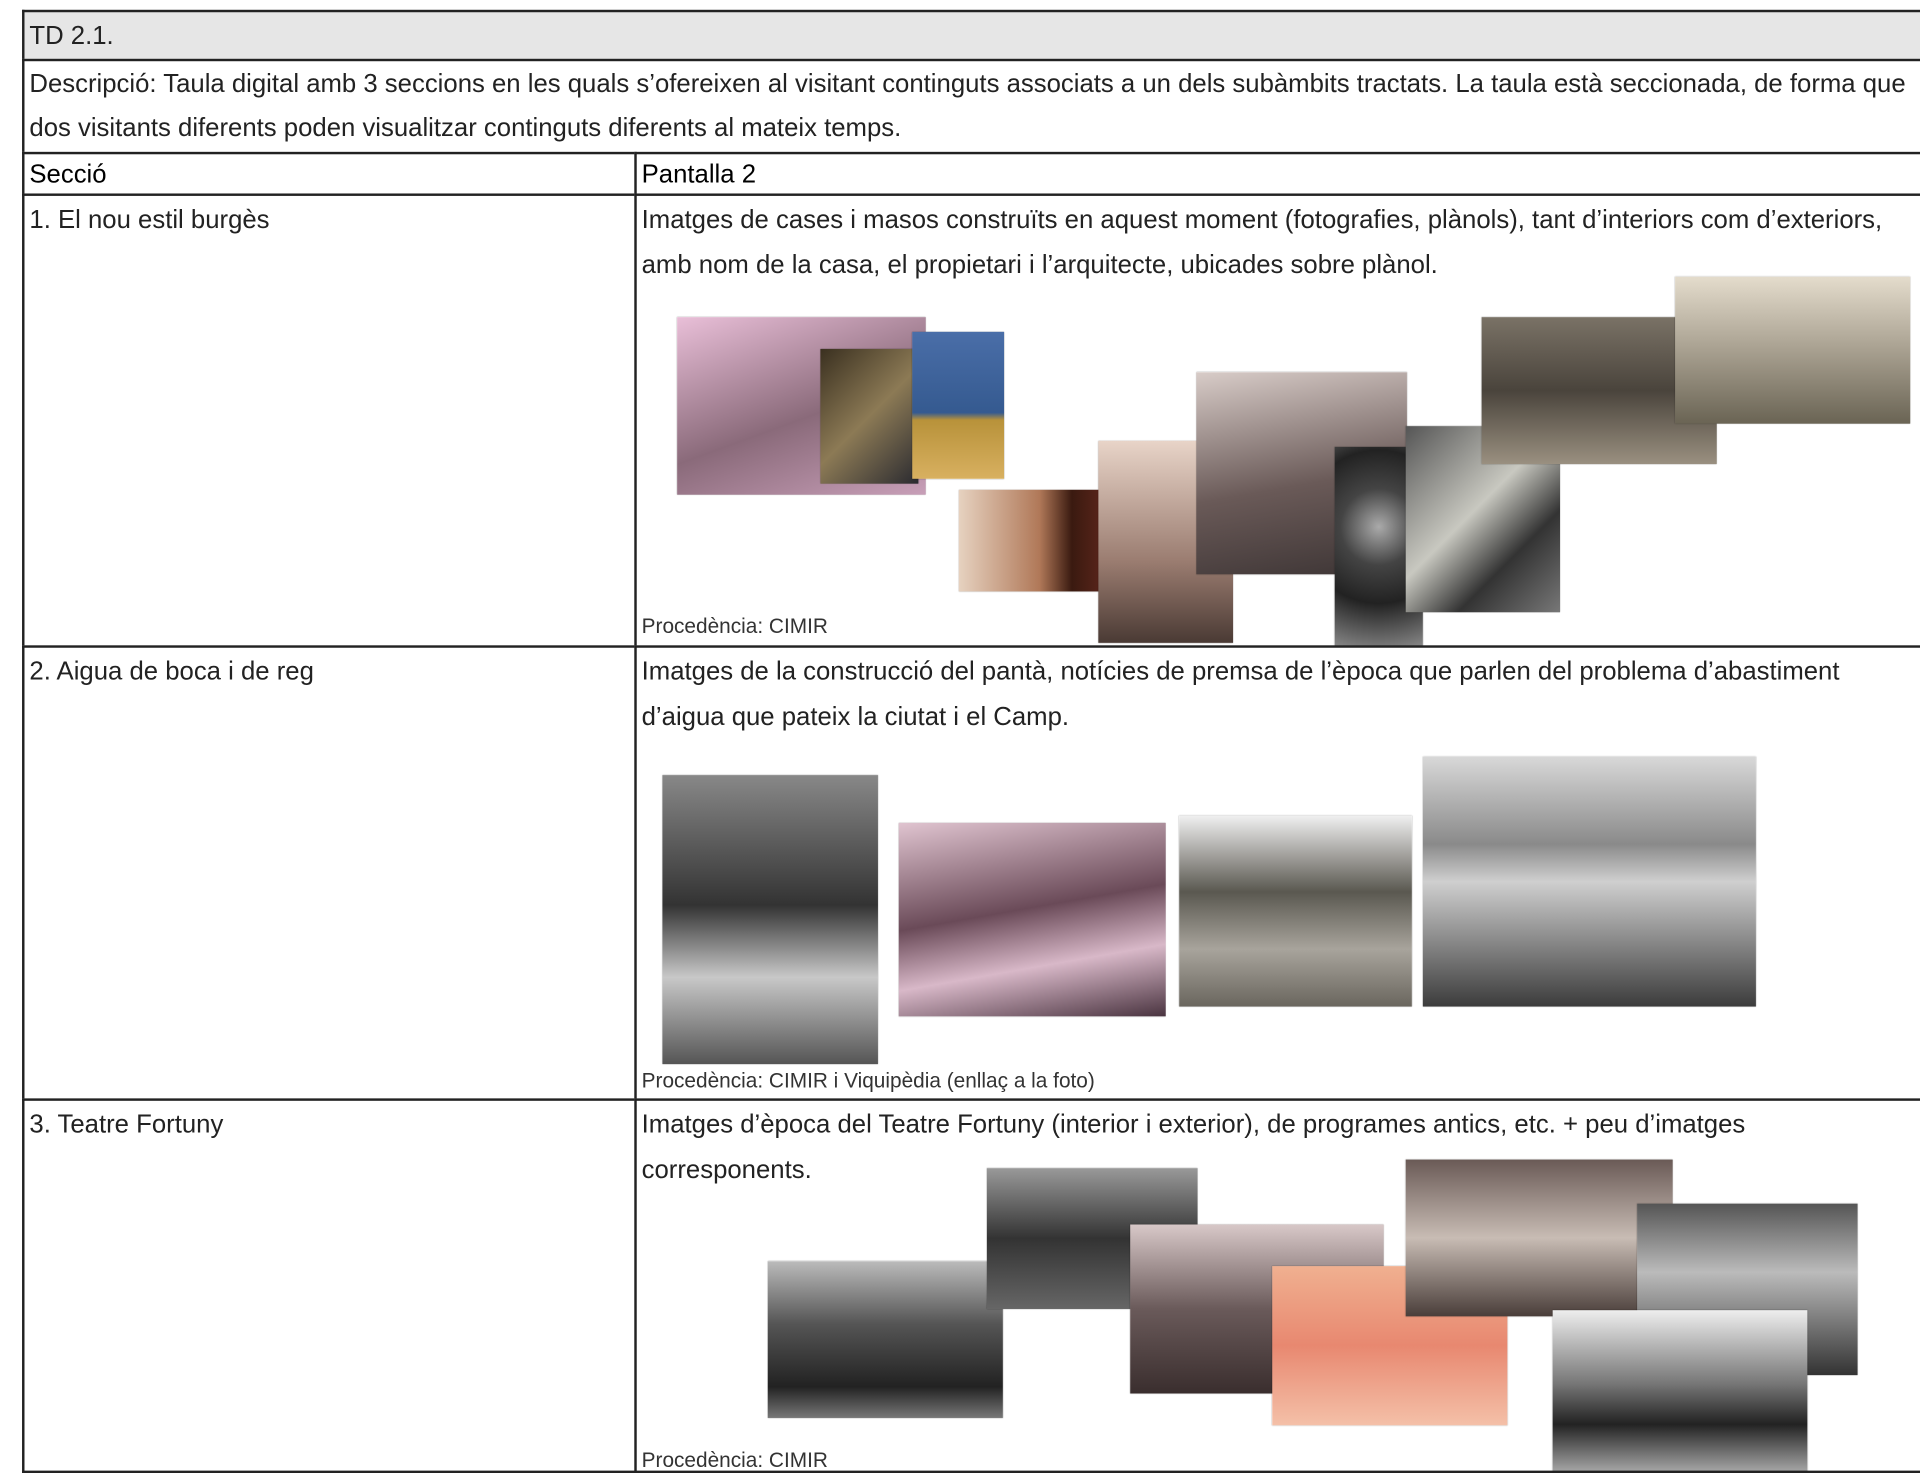 This screenshot has width=1920, height=1473. I want to click on column-header-text: Pantalla 2, so click(699, 174).